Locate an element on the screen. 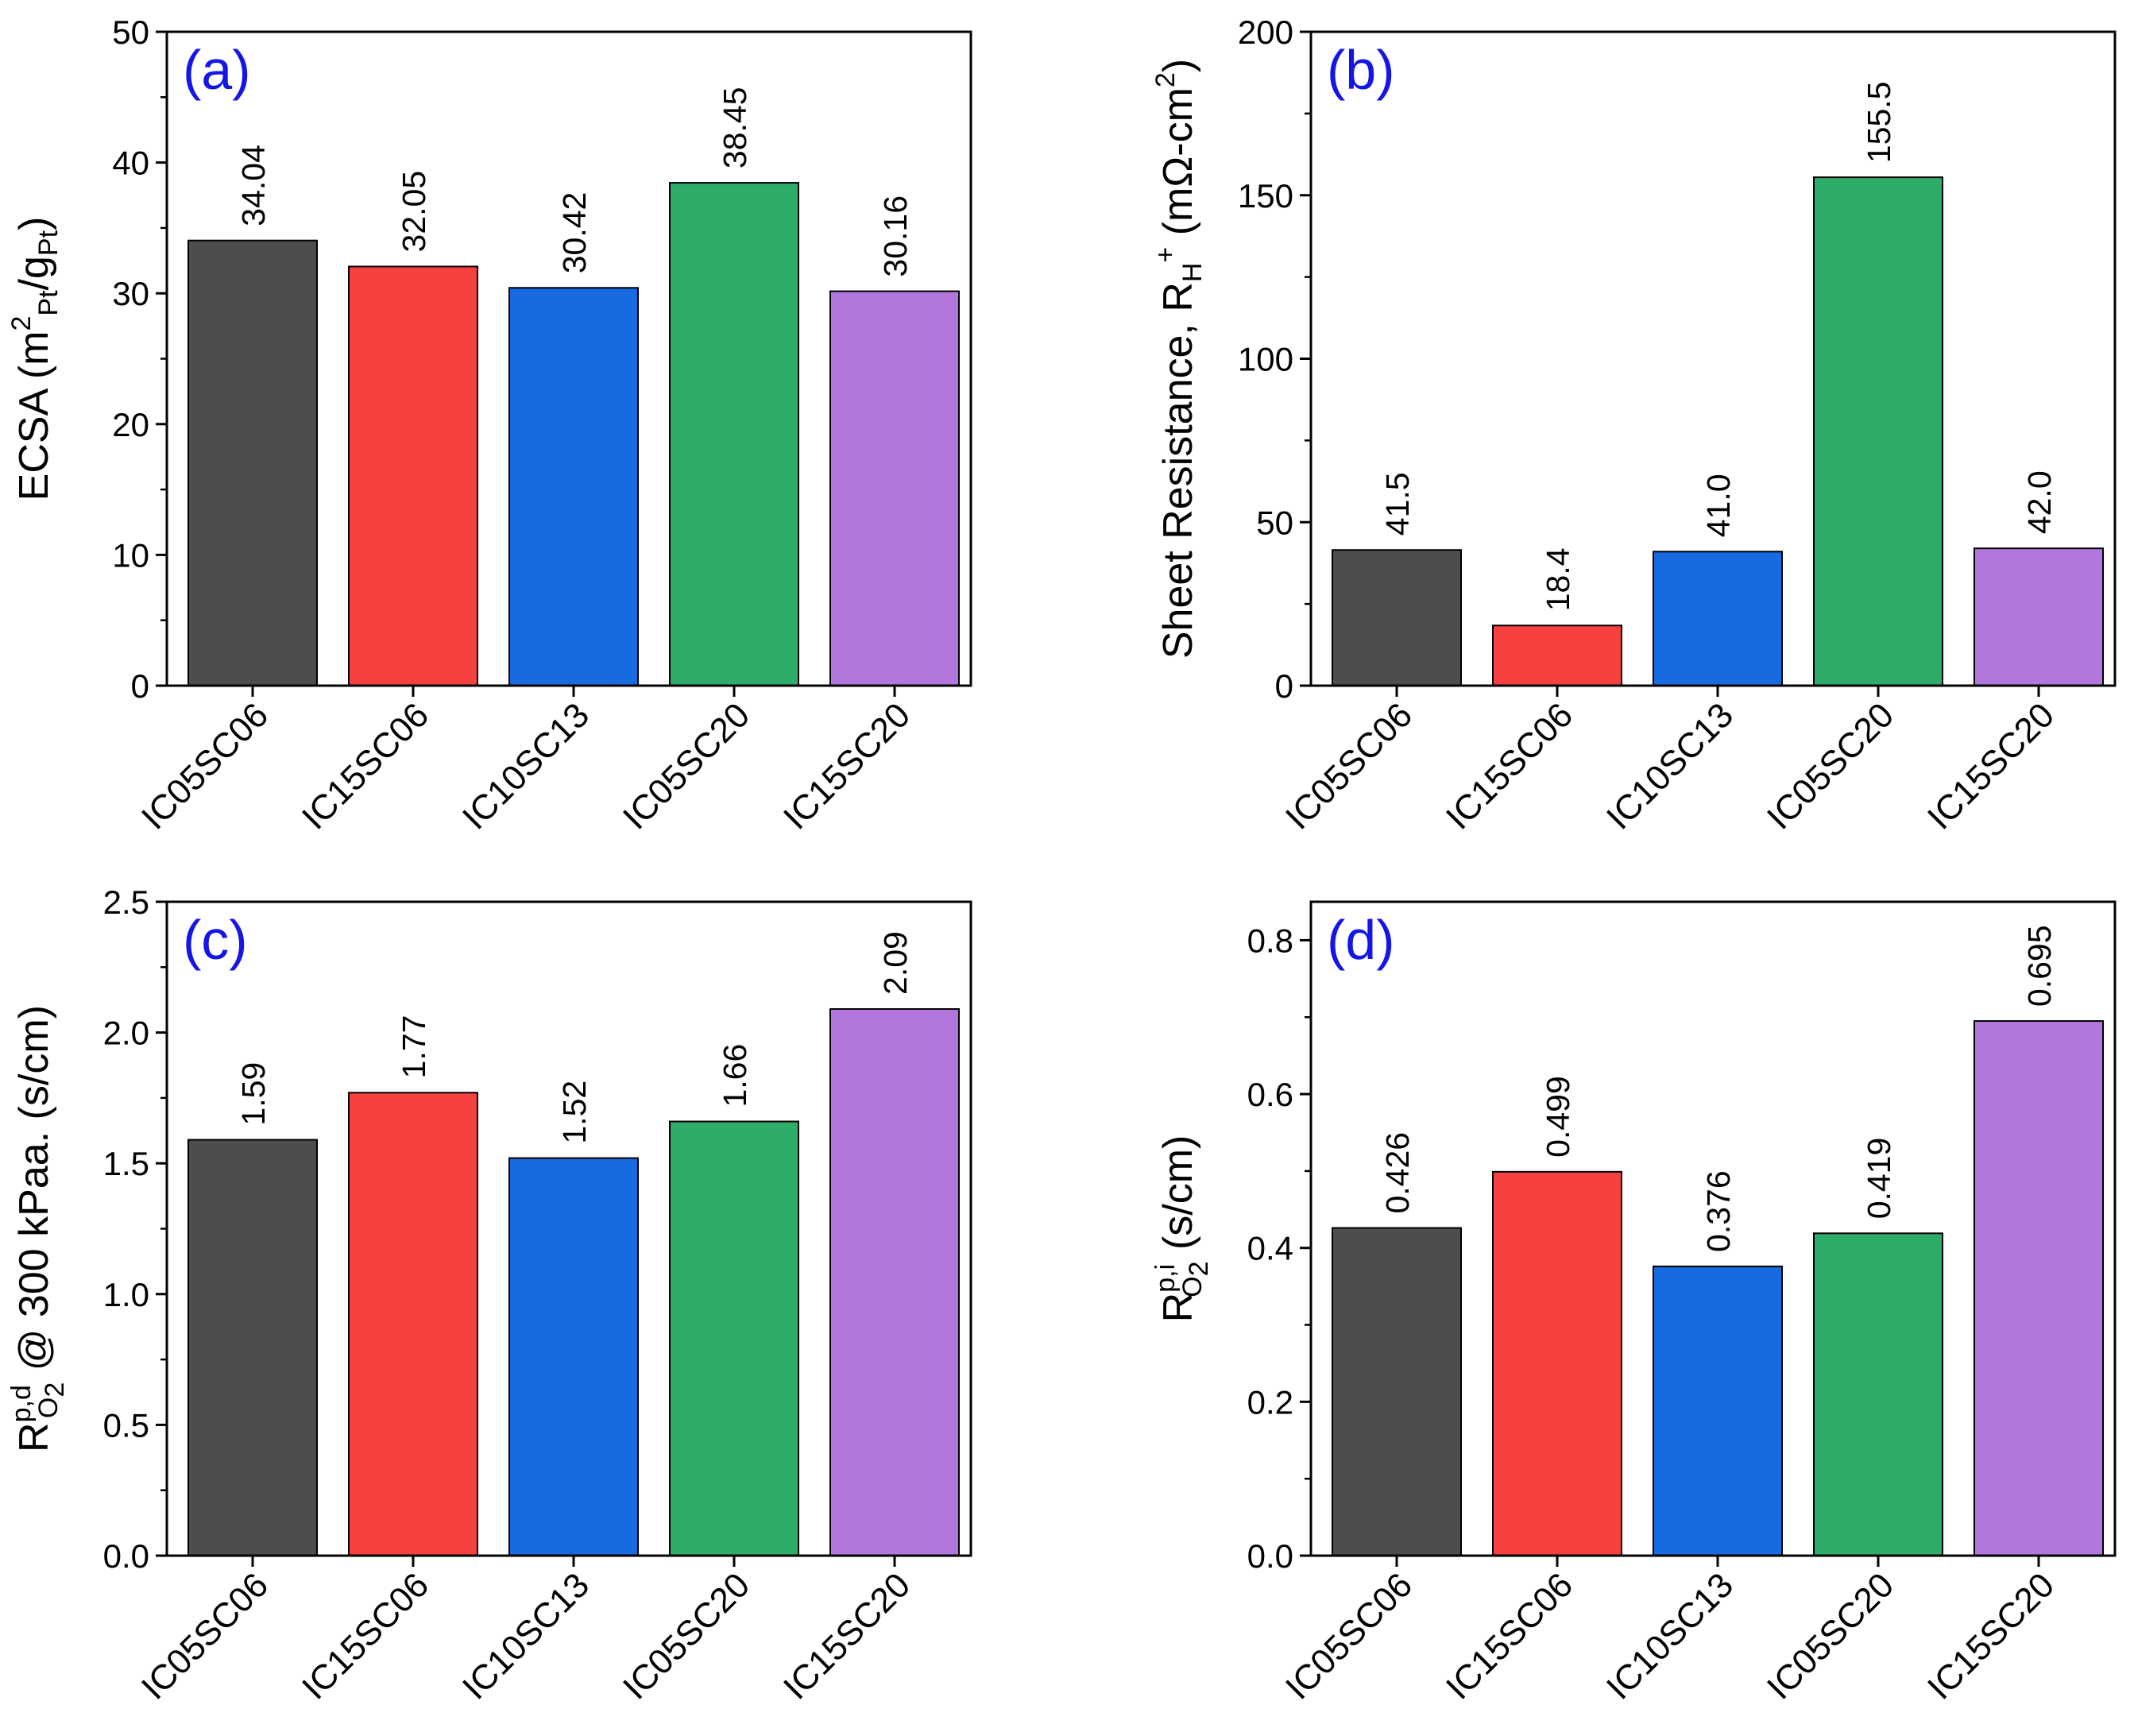  data-label: 0.426 is located at coordinates (1397, 1173).